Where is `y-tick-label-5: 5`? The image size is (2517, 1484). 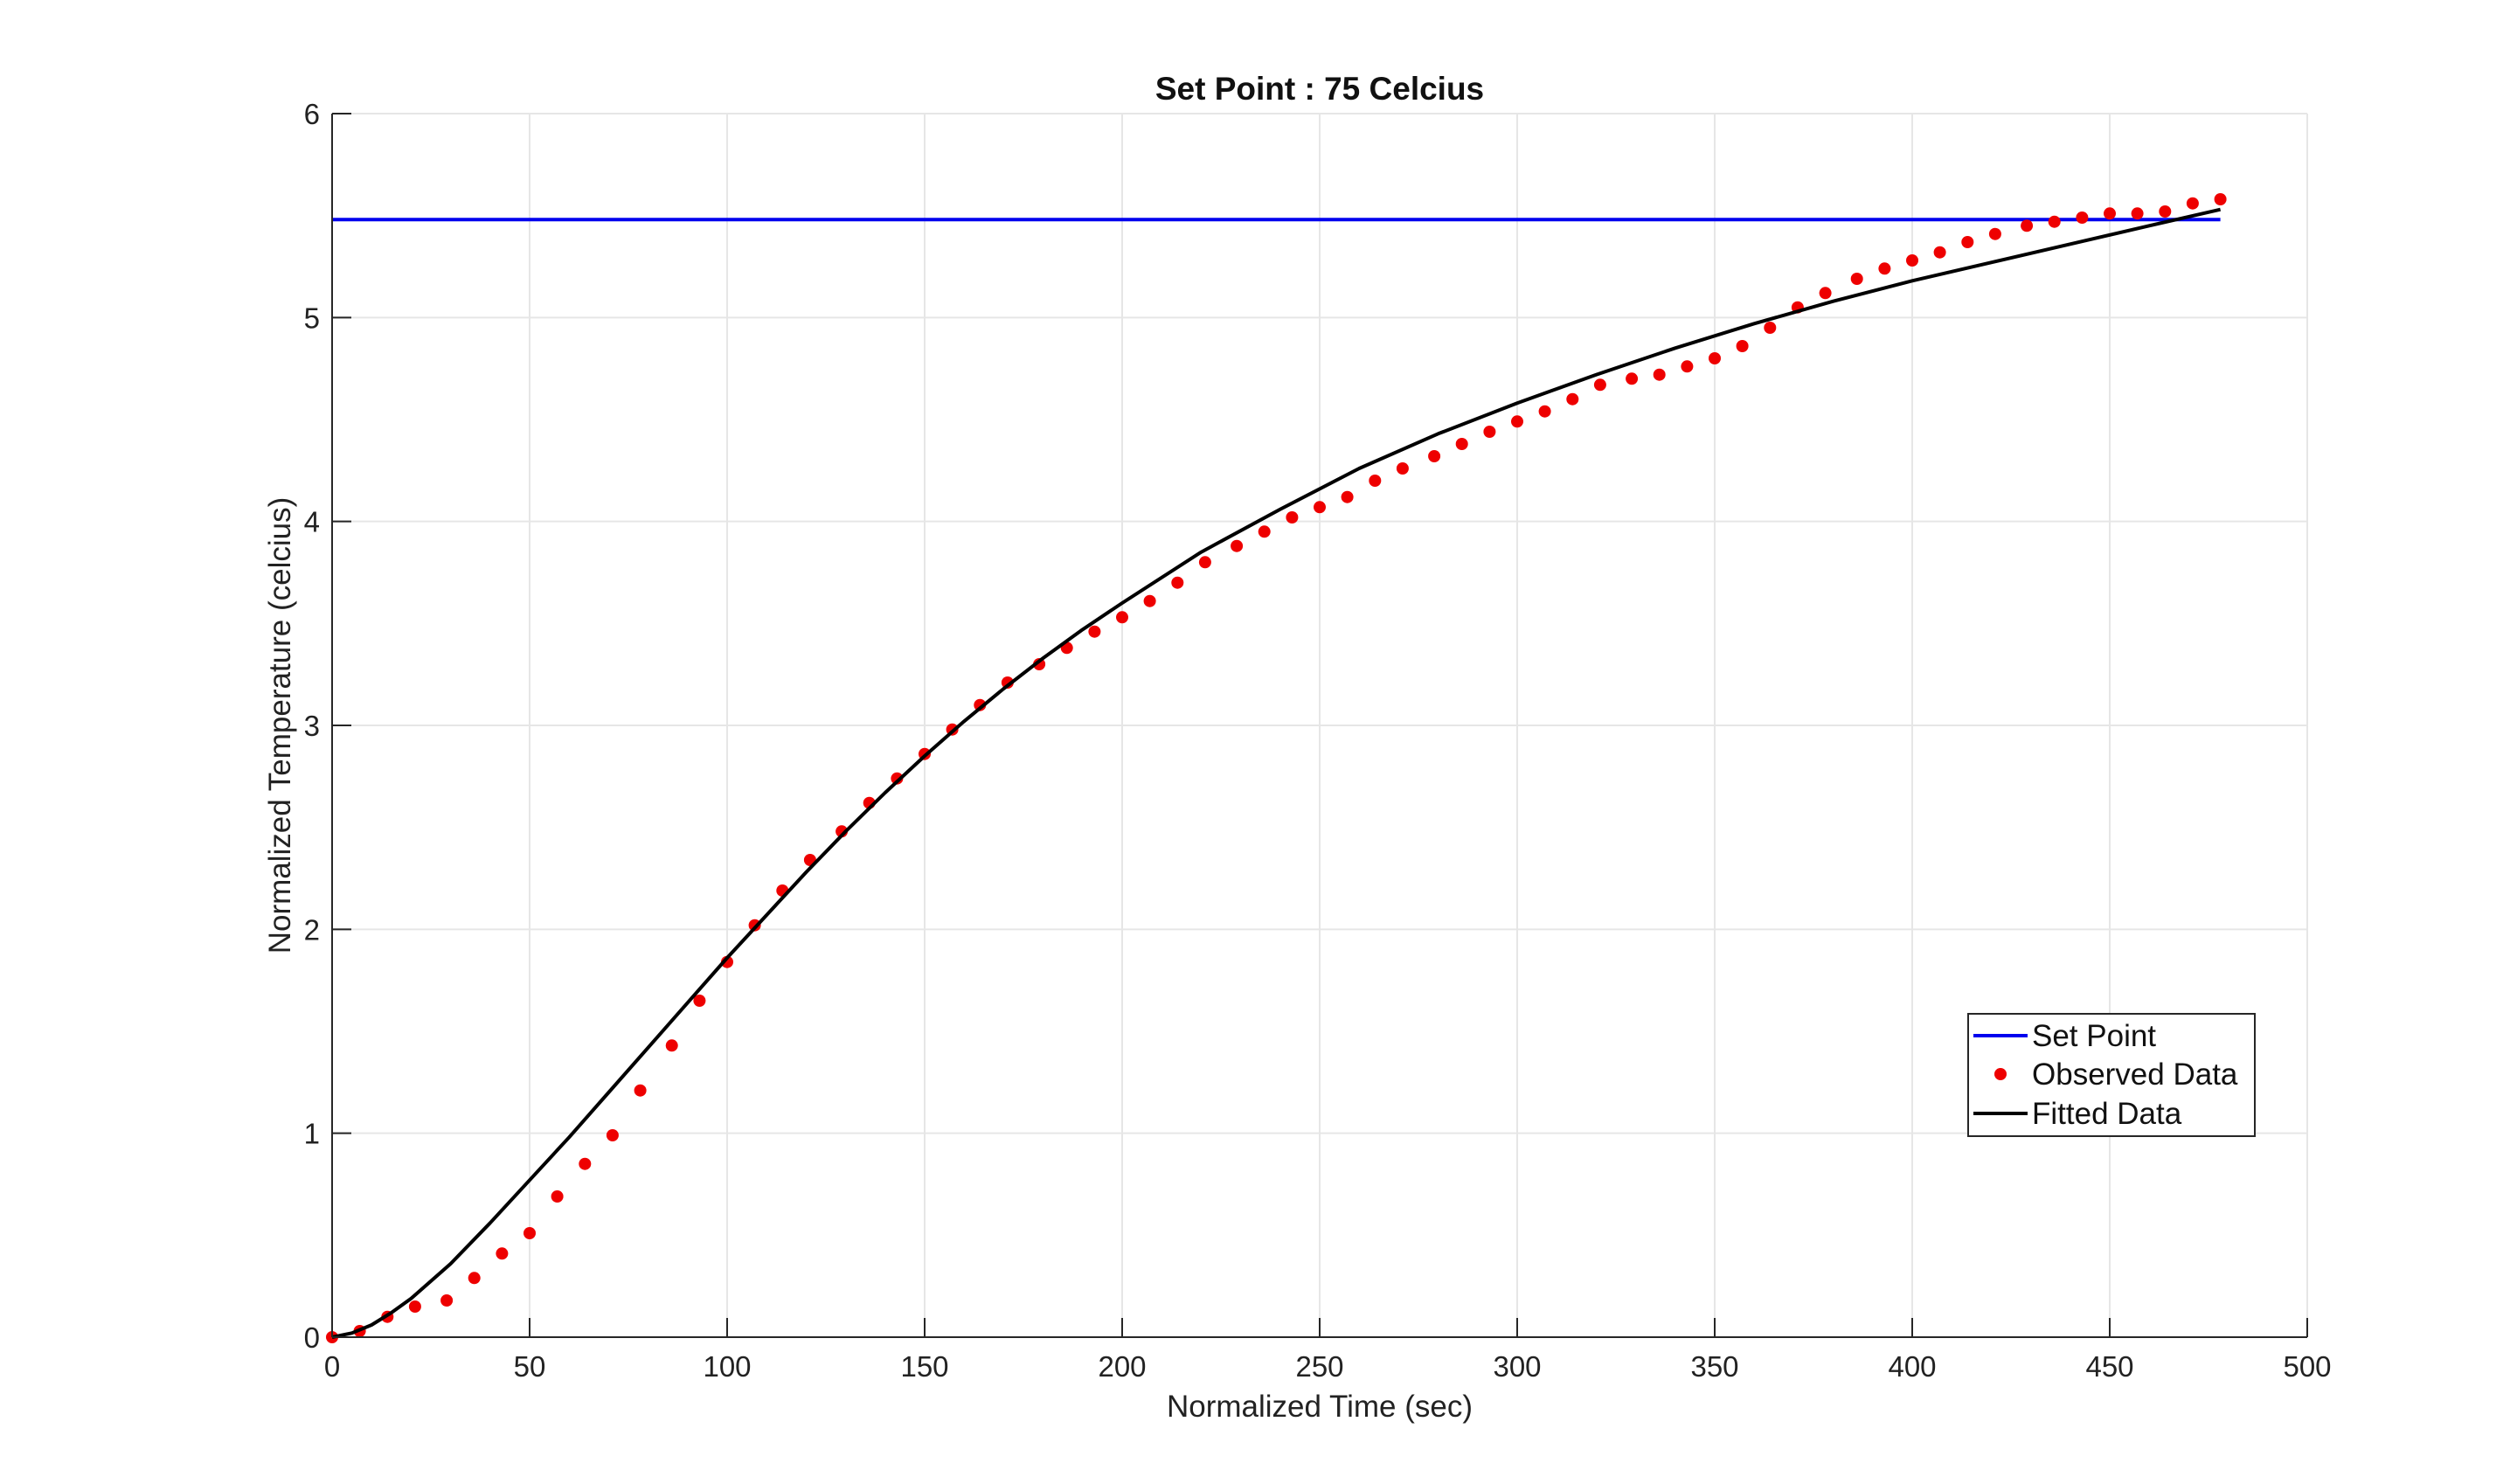 y-tick-label-5: 5 is located at coordinates (312, 318).